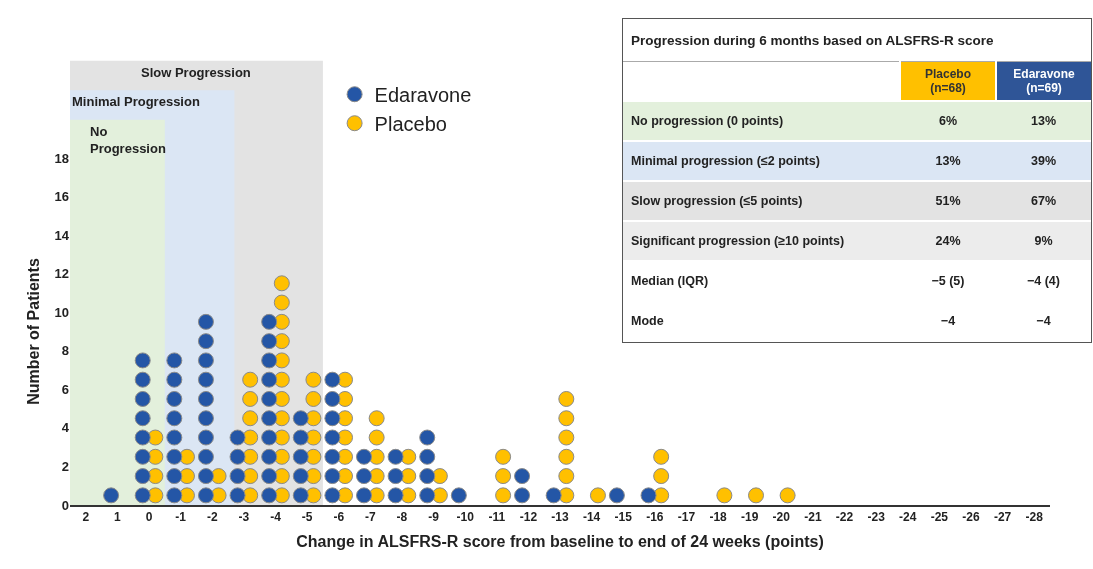 The height and width of the screenshot is (569, 1093). Describe the element at coordinates (402, 517) in the screenshot. I see `x-tick-label: -8` at that location.